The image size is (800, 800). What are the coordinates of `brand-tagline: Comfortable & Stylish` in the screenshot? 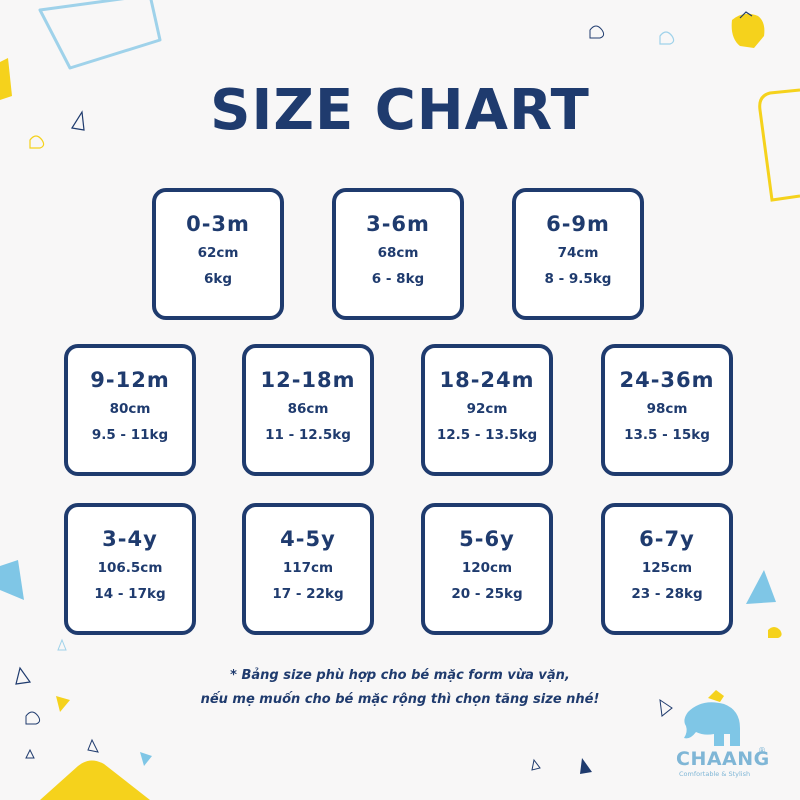 It's located at (715, 774).